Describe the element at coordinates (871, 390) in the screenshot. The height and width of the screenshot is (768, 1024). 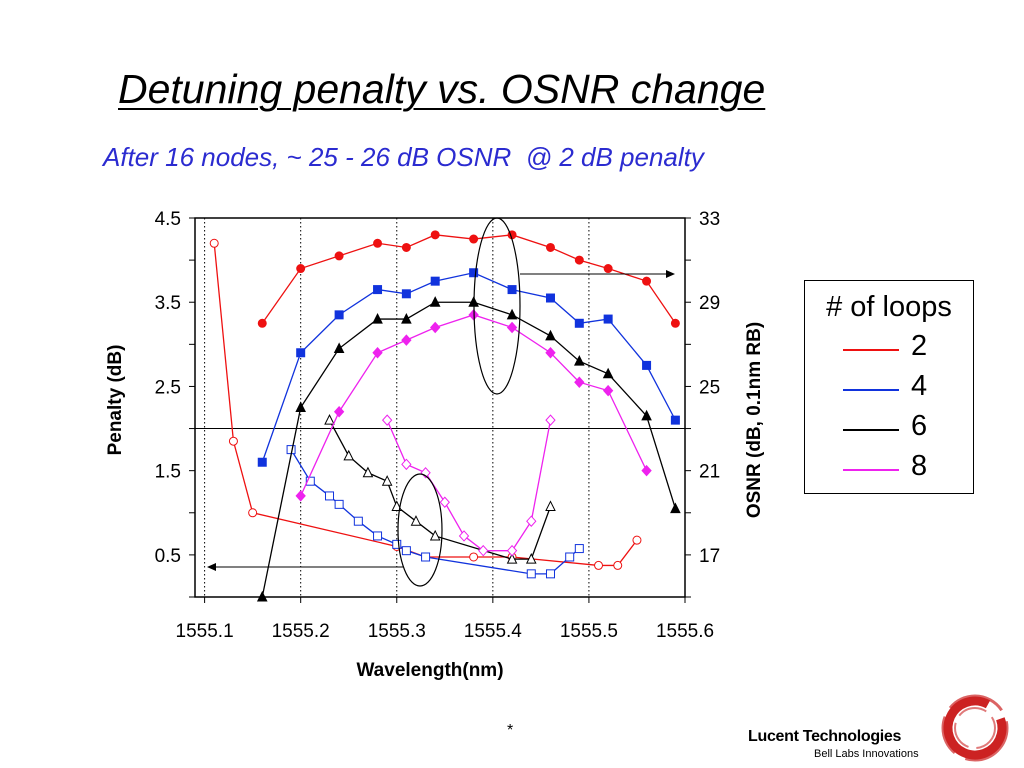
I see `legend-line-4-loops` at that location.